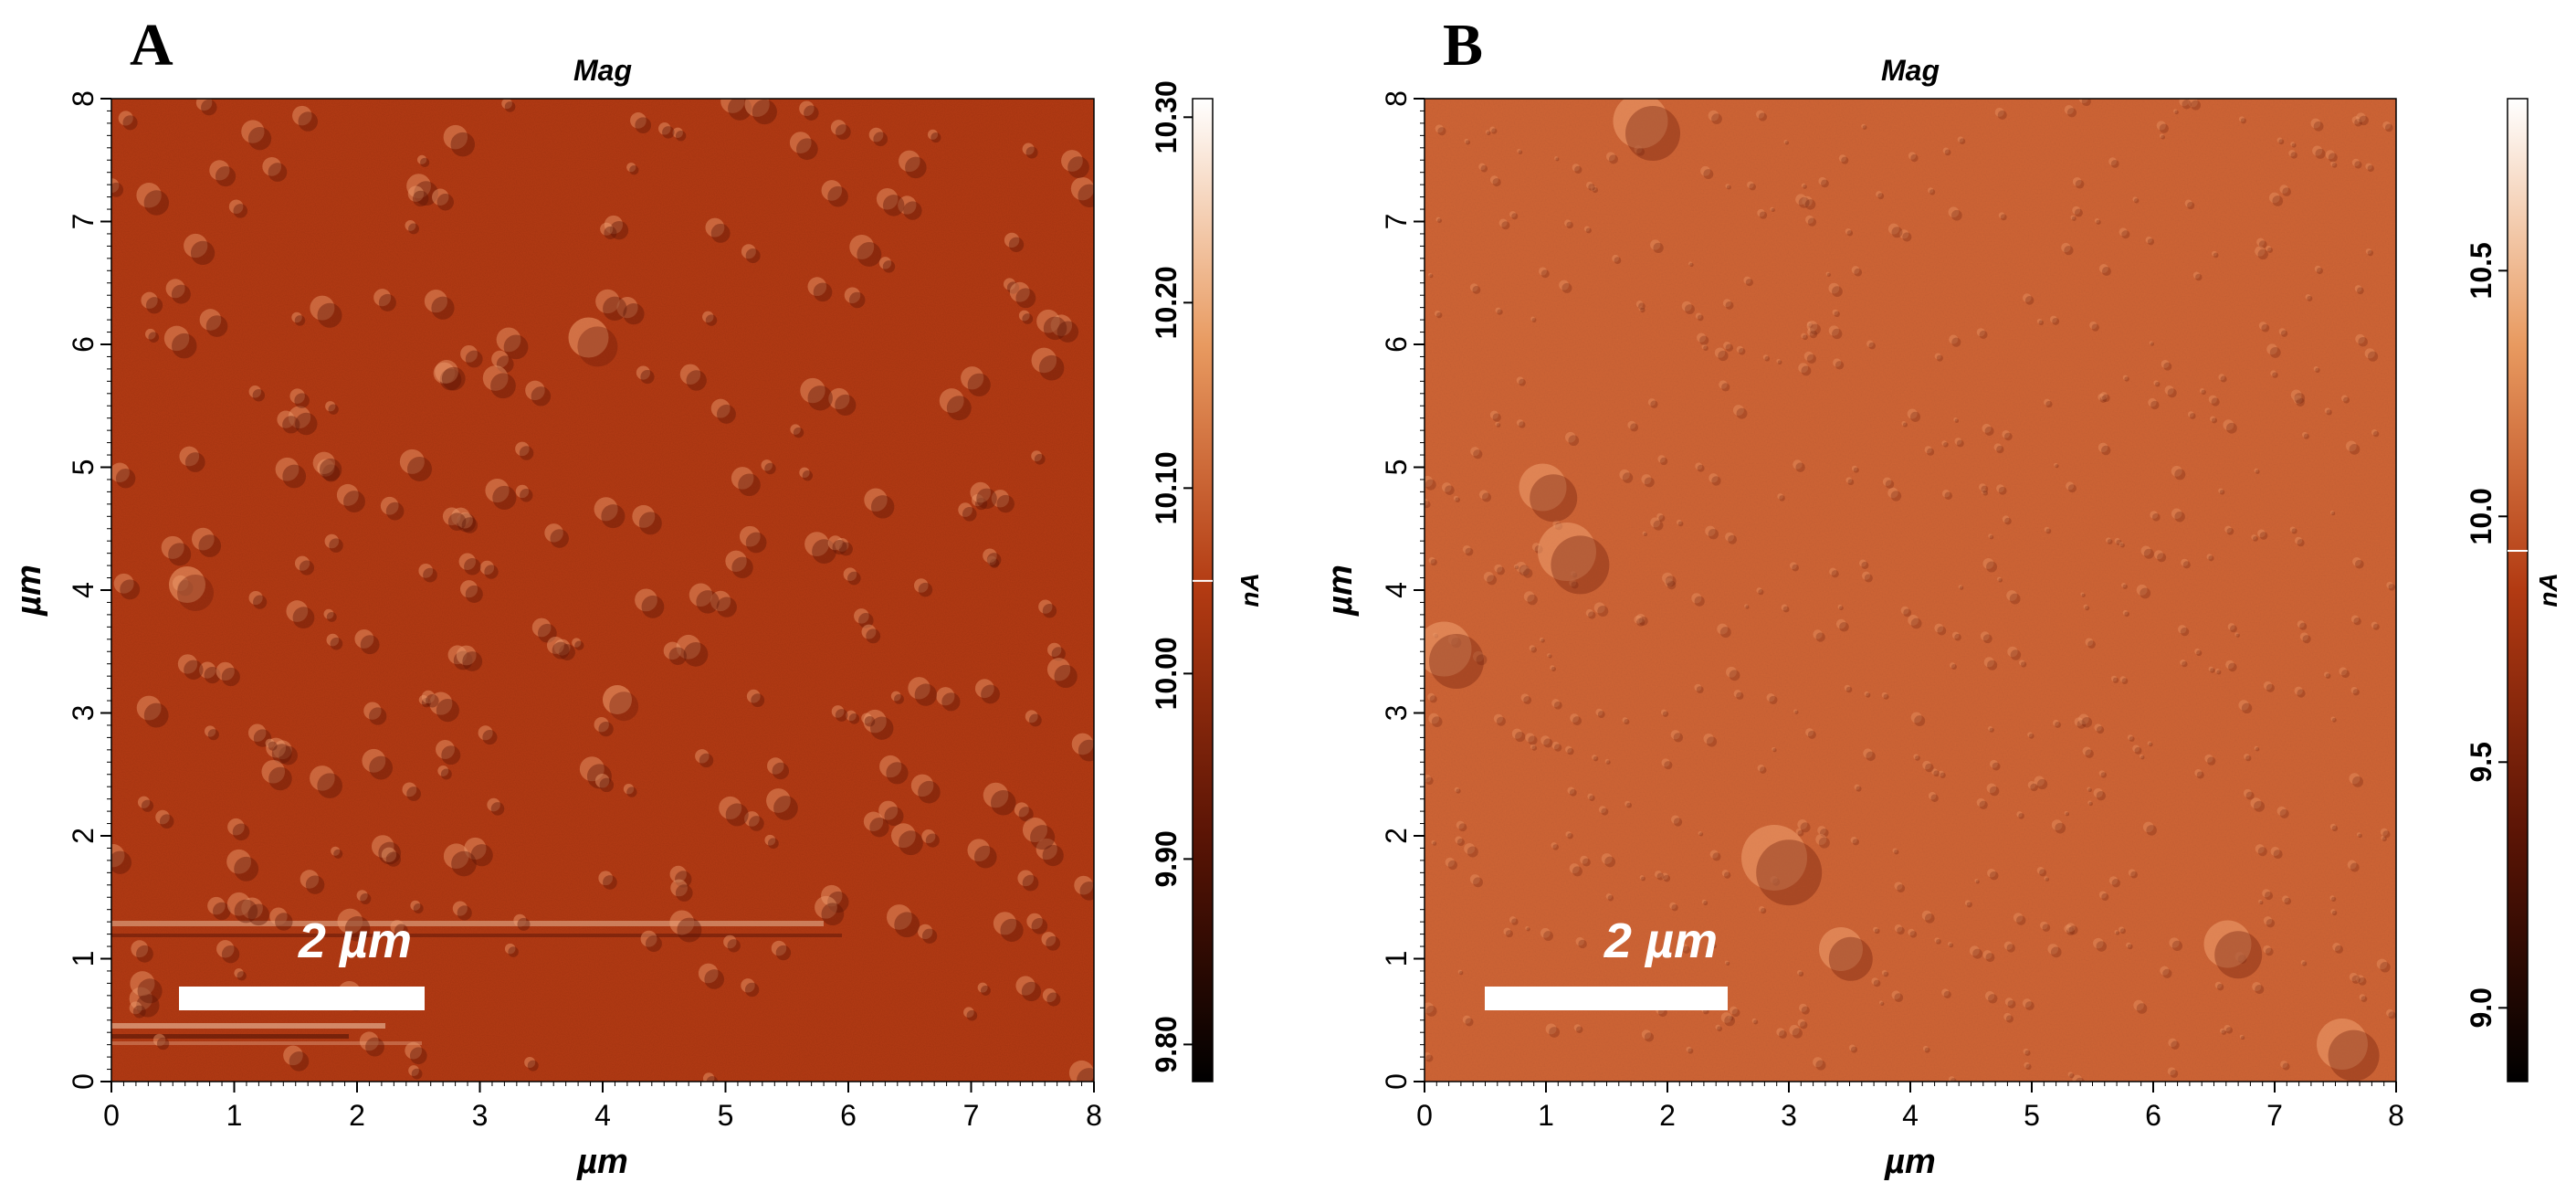 Image resolution: width=2576 pixels, height=1193 pixels. Describe the element at coordinates (2481, 1007) in the screenshot. I see `colorbar-tick-label: 9.0` at that location.